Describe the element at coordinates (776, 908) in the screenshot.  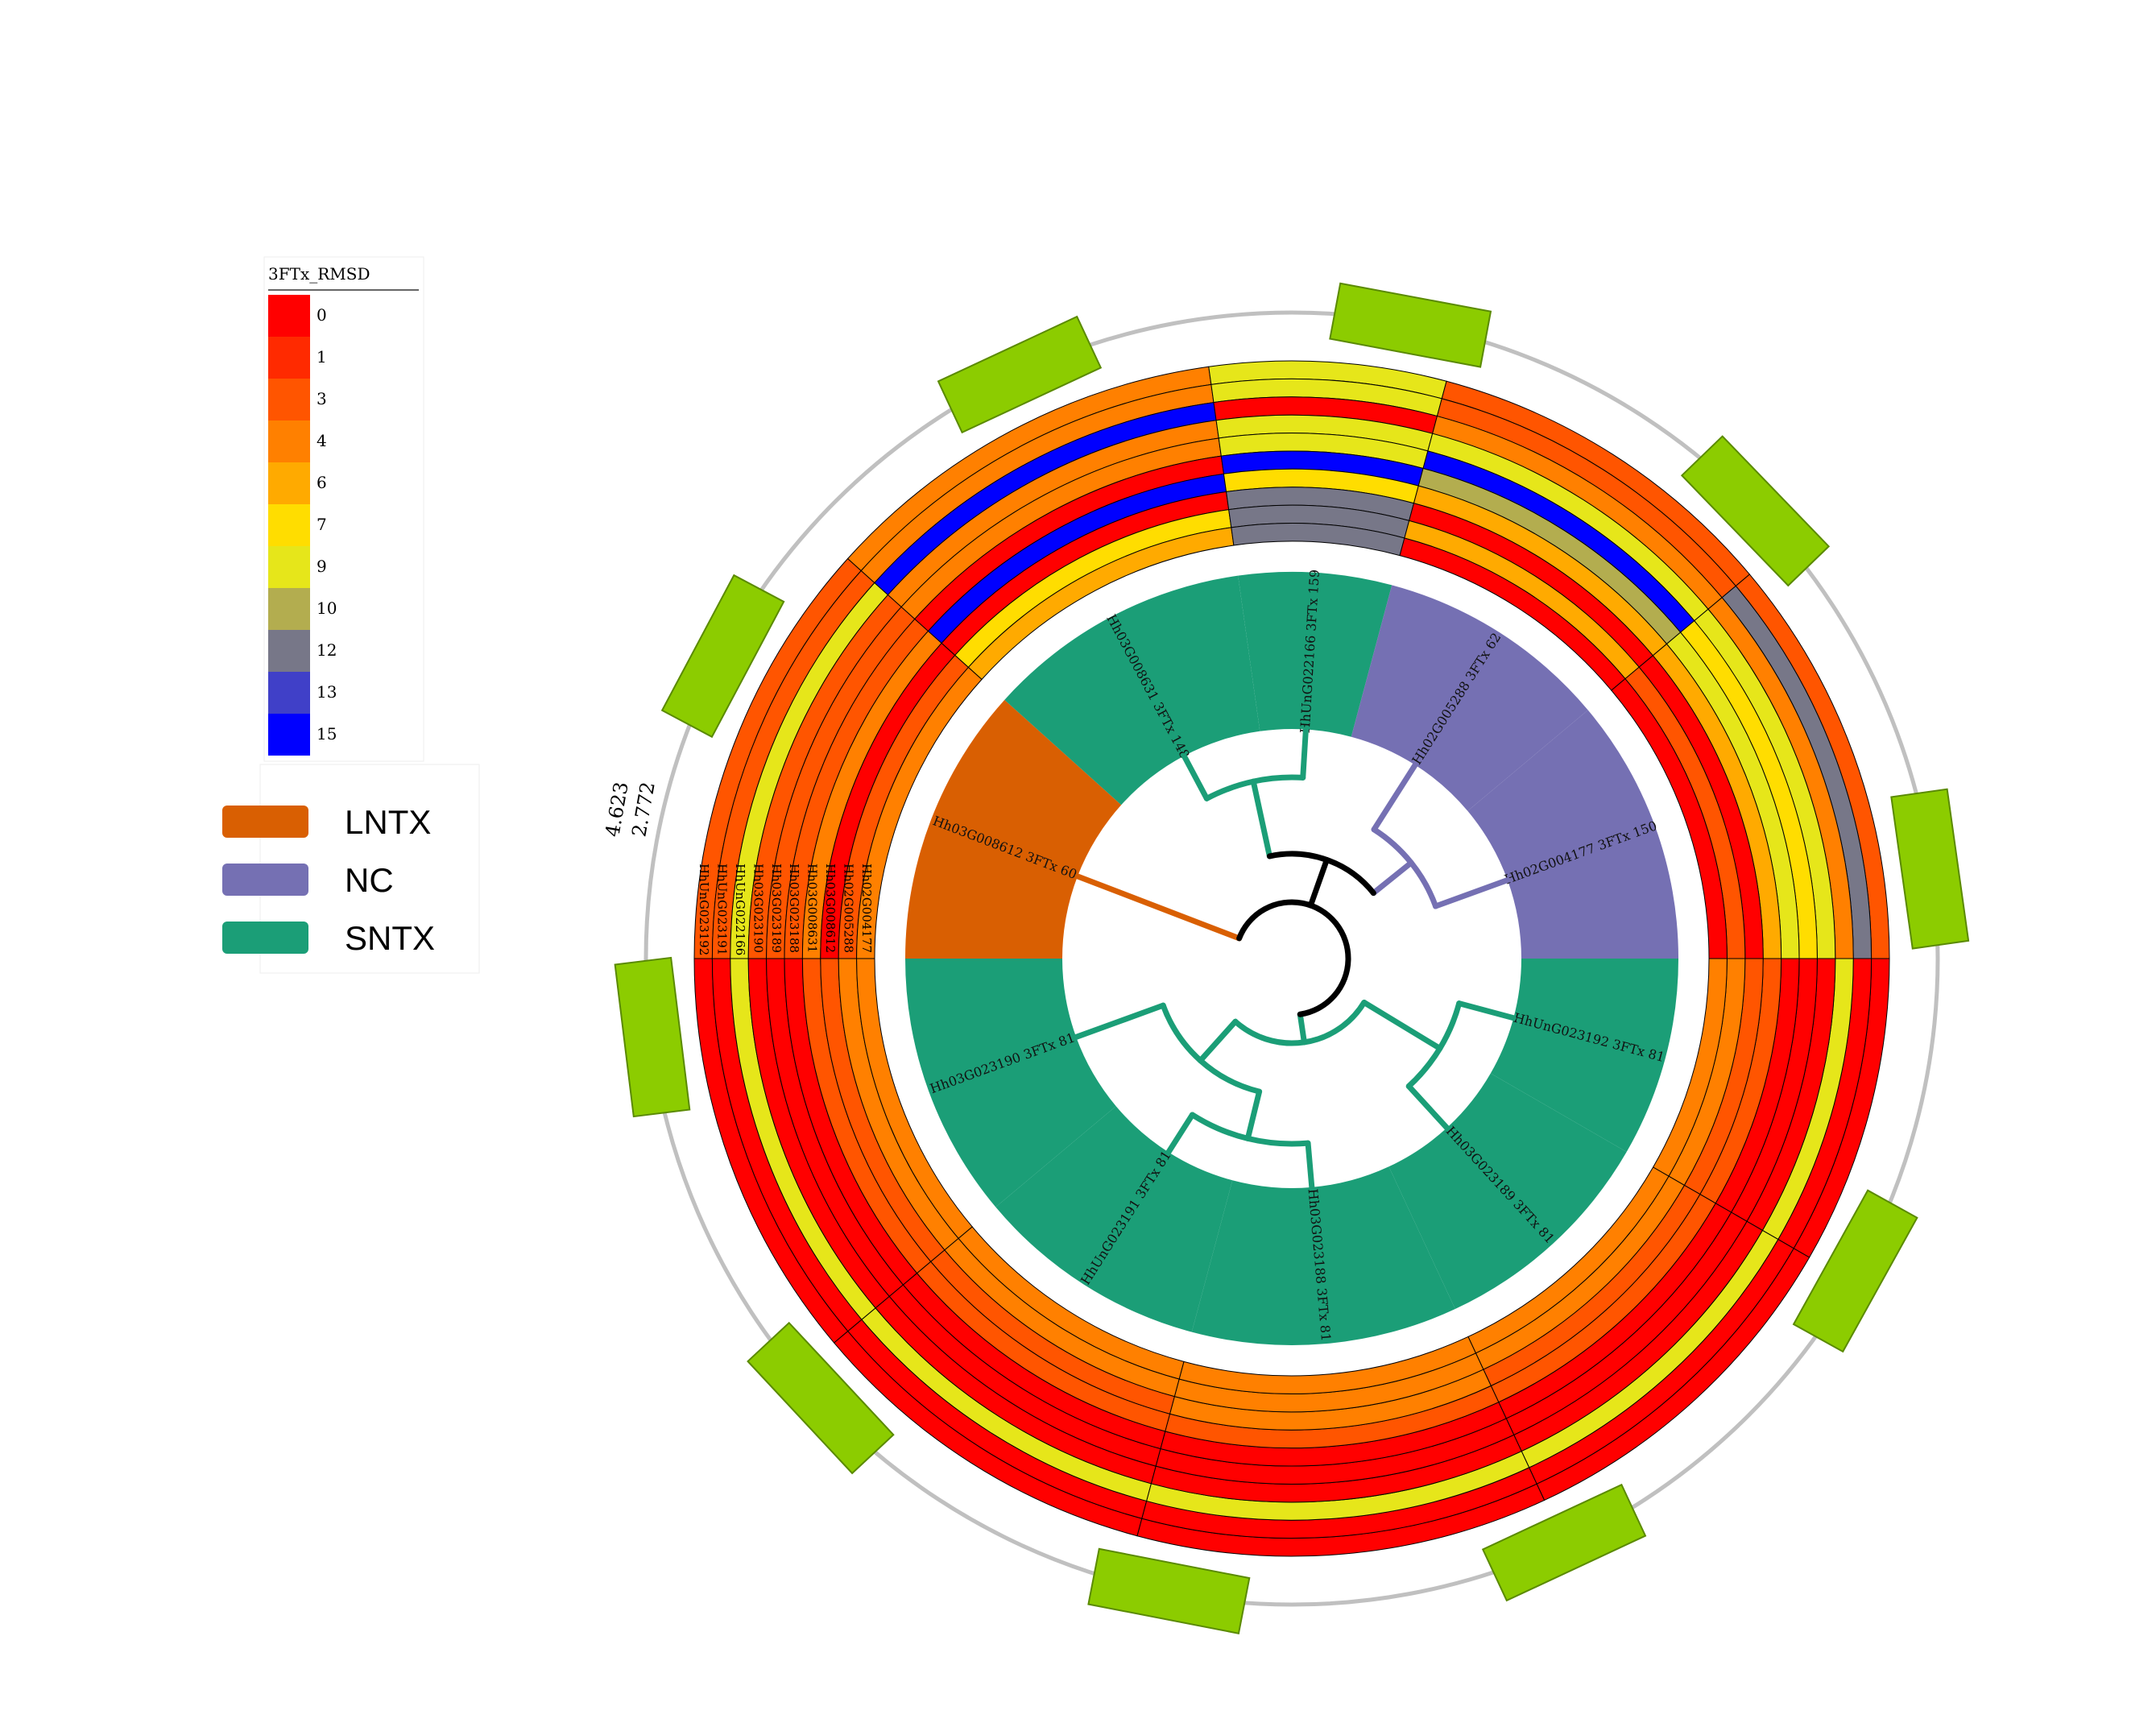
I see `heat-row-label: Hh03G023189` at that location.